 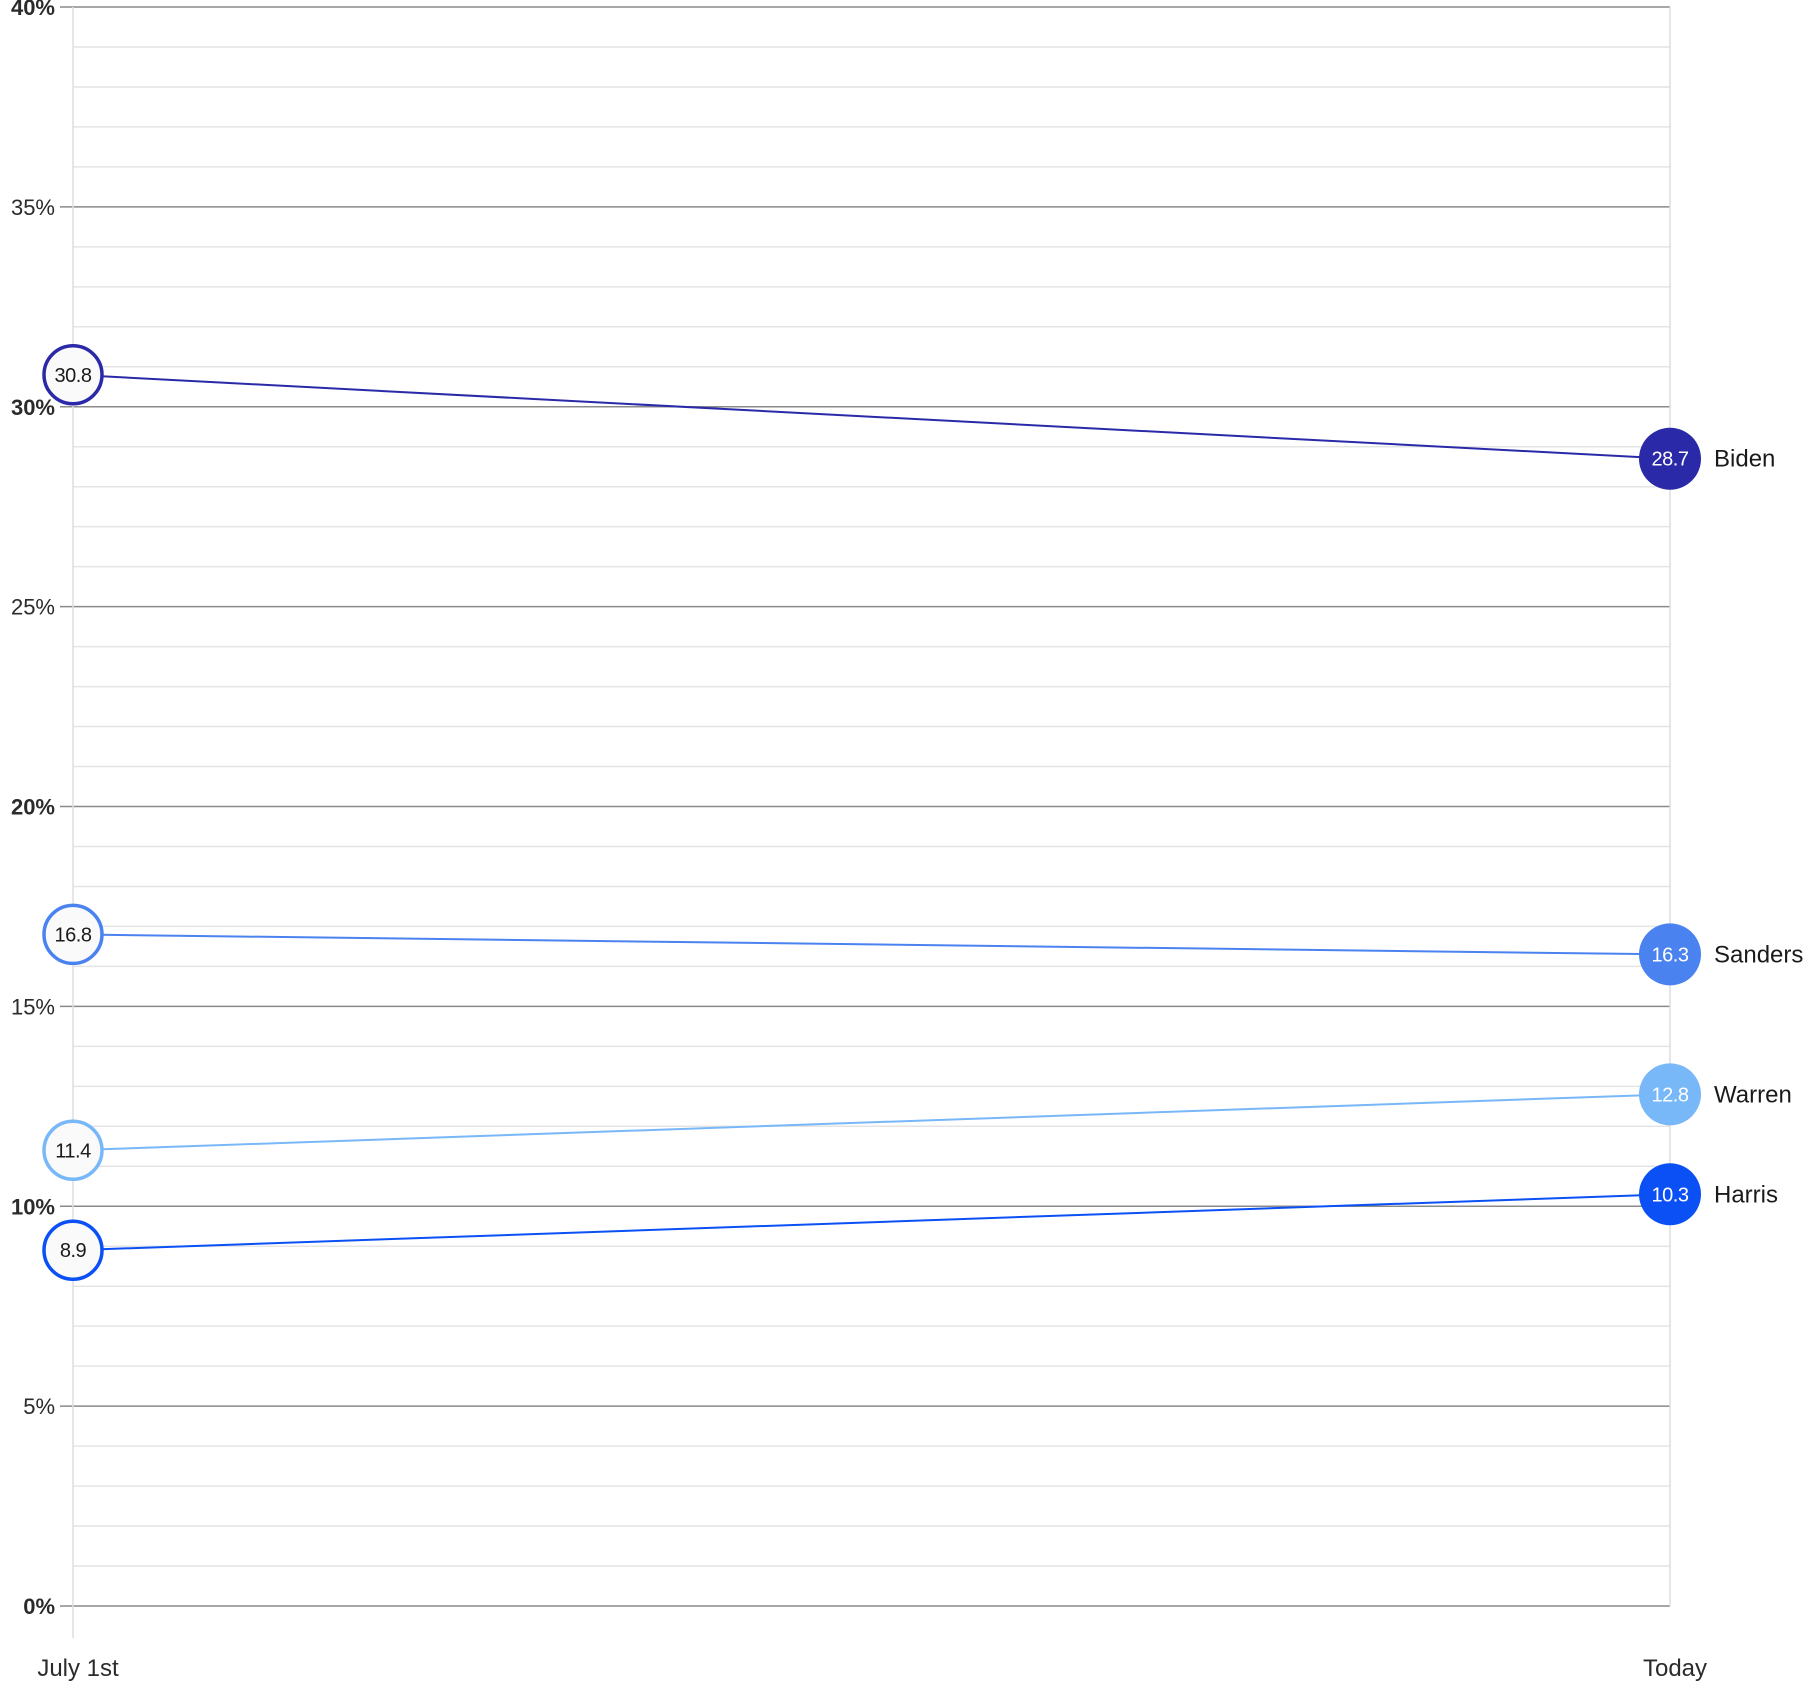 What do you see at coordinates (39, 1606) in the screenshot?
I see `y-tick-label: 0%` at bounding box center [39, 1606].